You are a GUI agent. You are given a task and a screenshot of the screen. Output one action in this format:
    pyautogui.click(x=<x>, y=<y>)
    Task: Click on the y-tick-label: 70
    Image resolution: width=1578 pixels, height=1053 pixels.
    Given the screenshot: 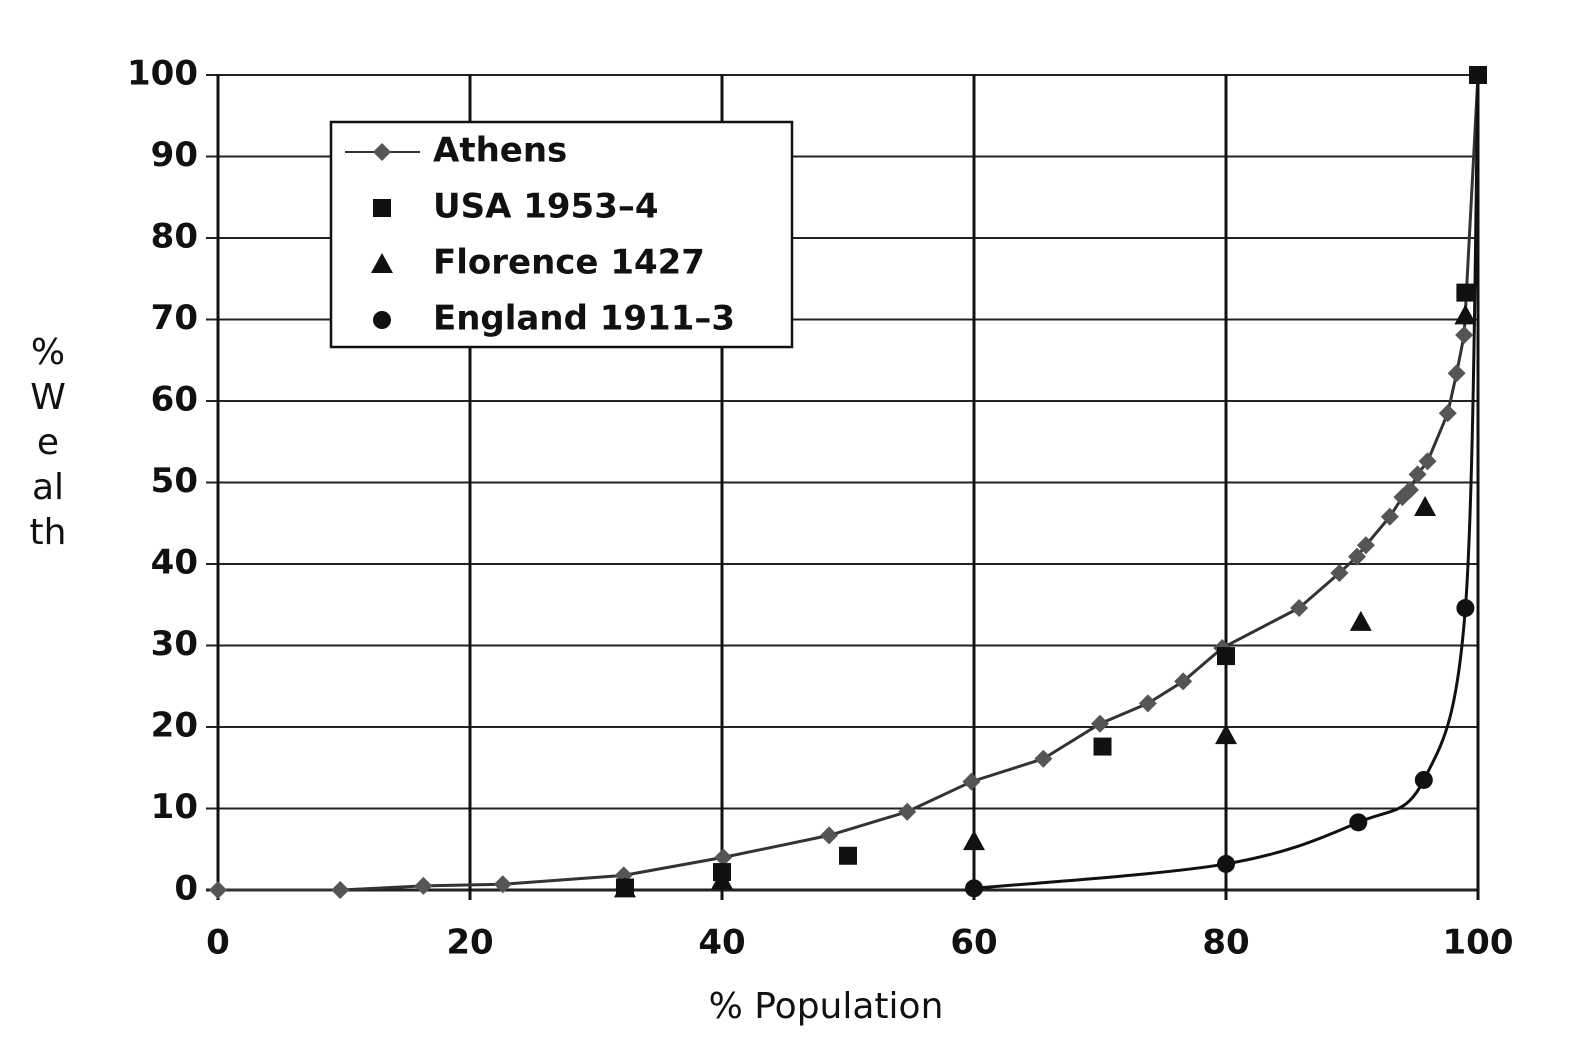 What is the action you would take?
    pyautogui.click(x=174, y=318)
    